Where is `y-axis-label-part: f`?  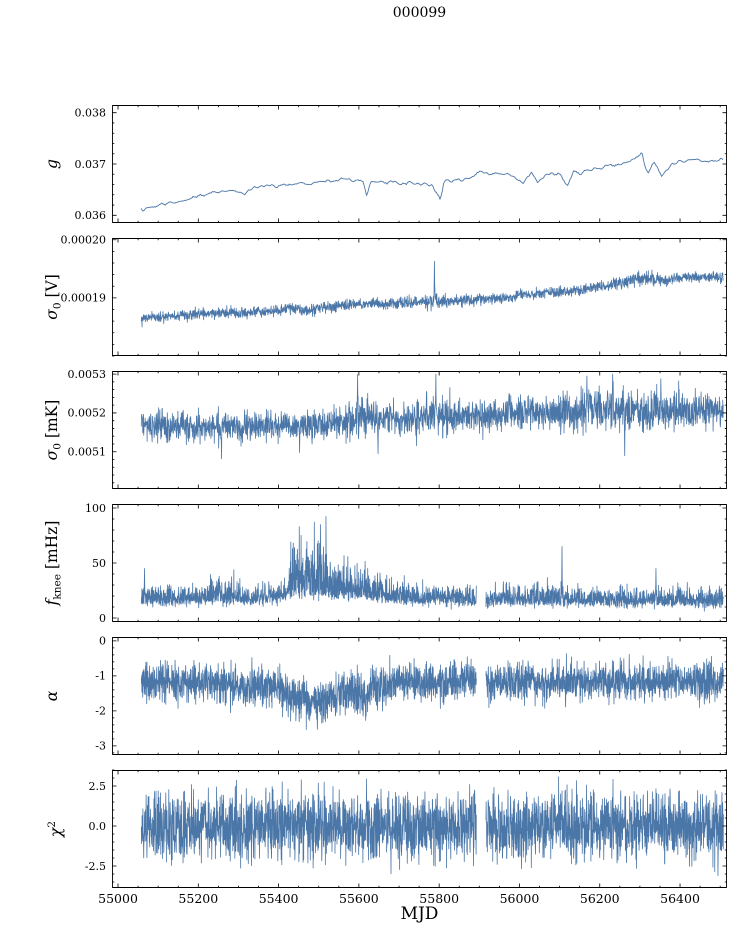
y-axis-label-part: f is located at coordinates (52, 602).